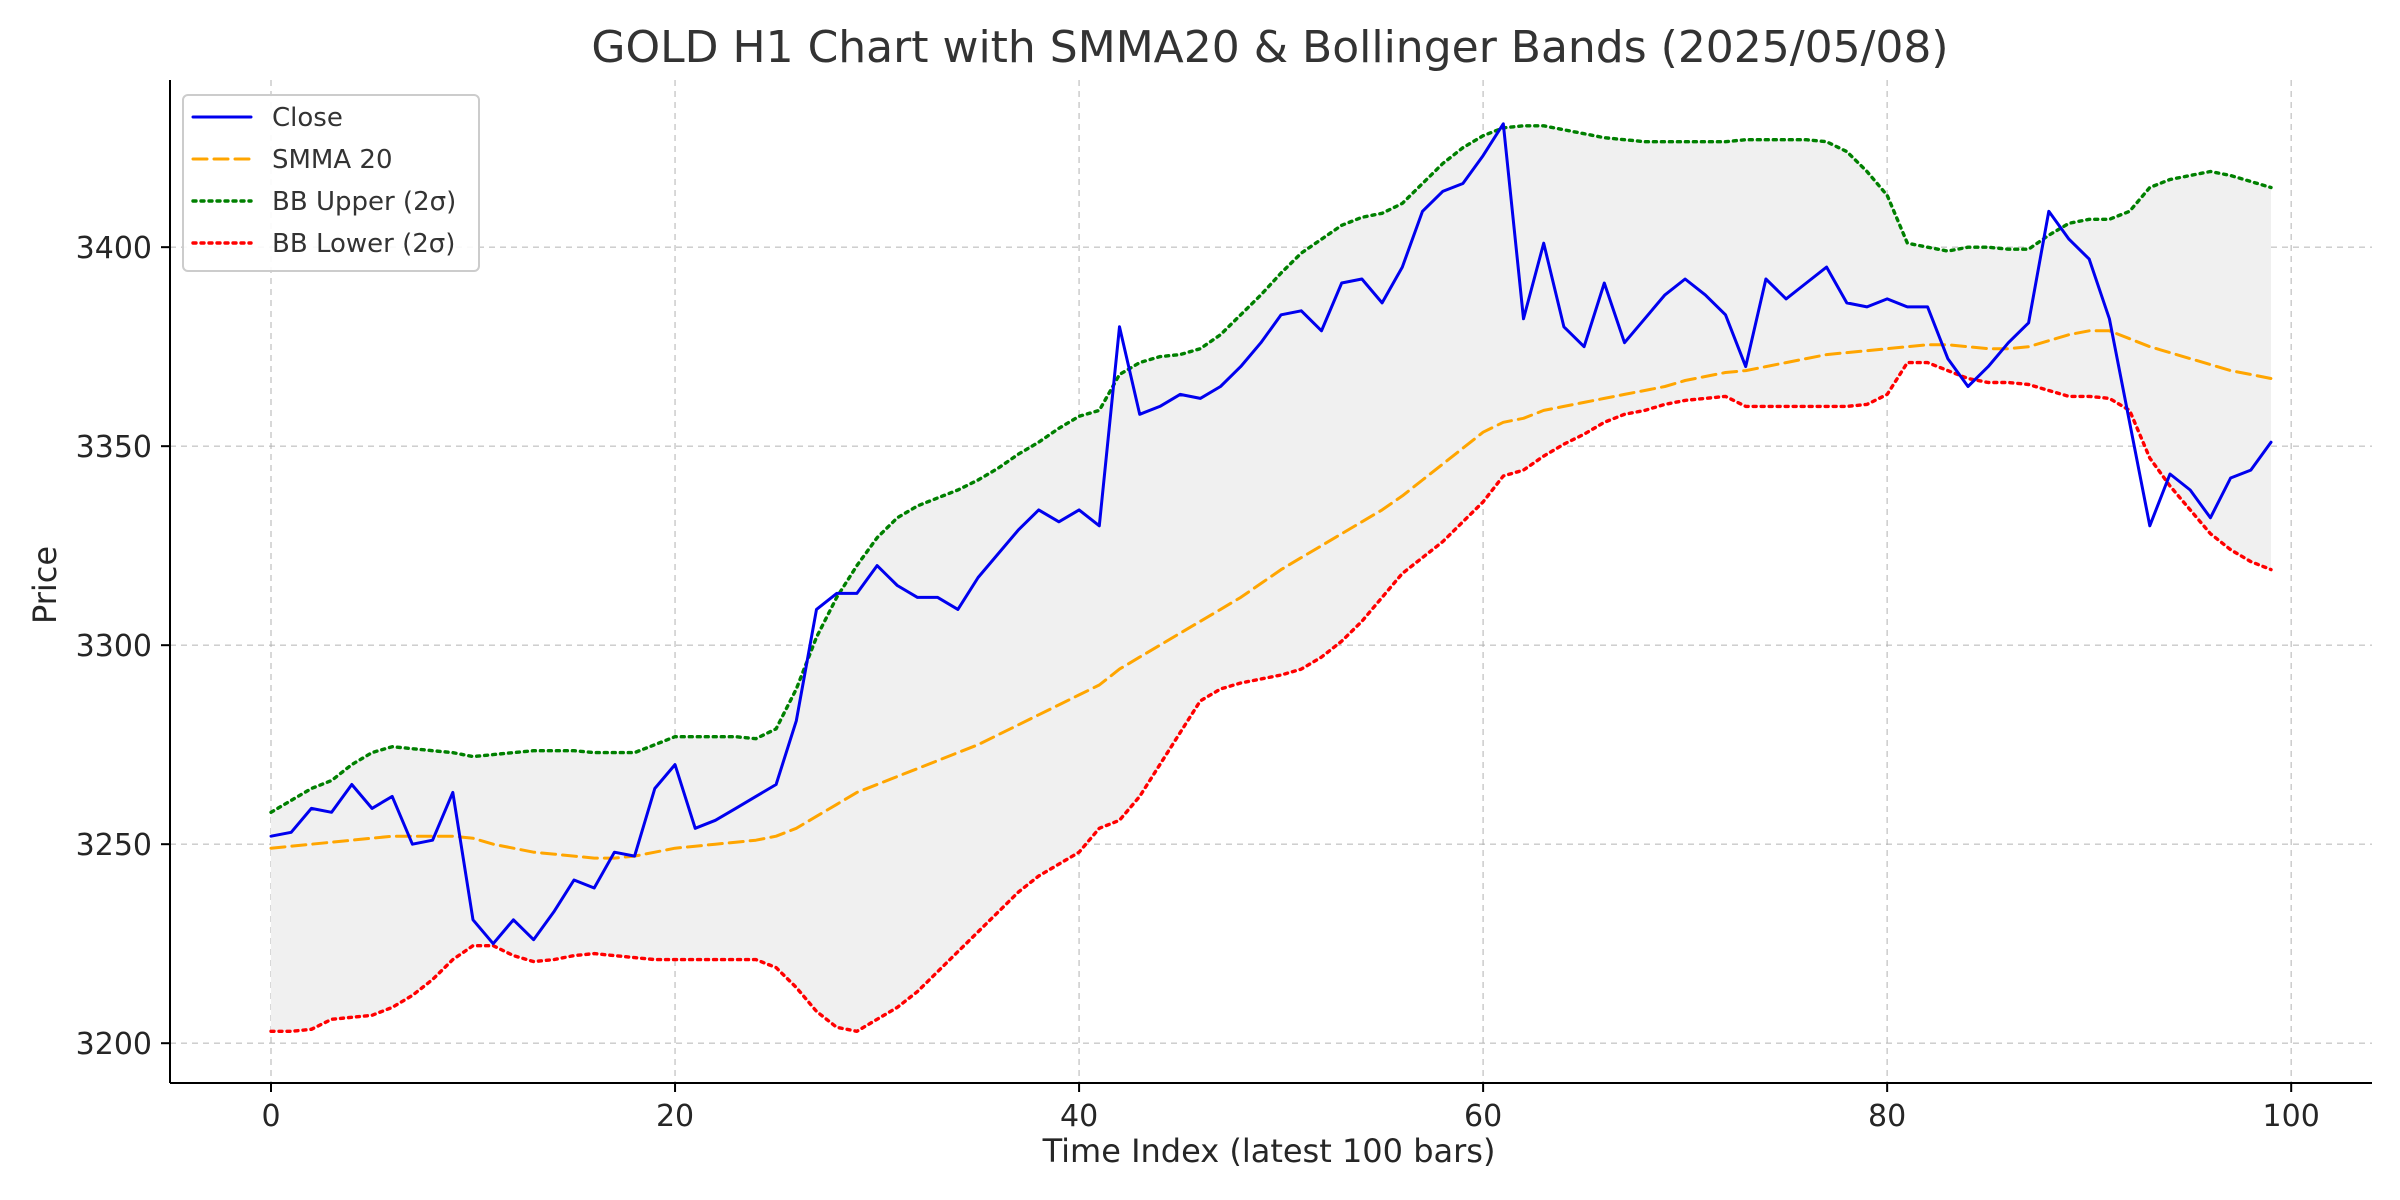 The image size is (2400, 1200). What do you see at coordinates (114, 1044) in the screenshot?
I see `y-tick-label: 3200` at bounding box center [114, 1044].